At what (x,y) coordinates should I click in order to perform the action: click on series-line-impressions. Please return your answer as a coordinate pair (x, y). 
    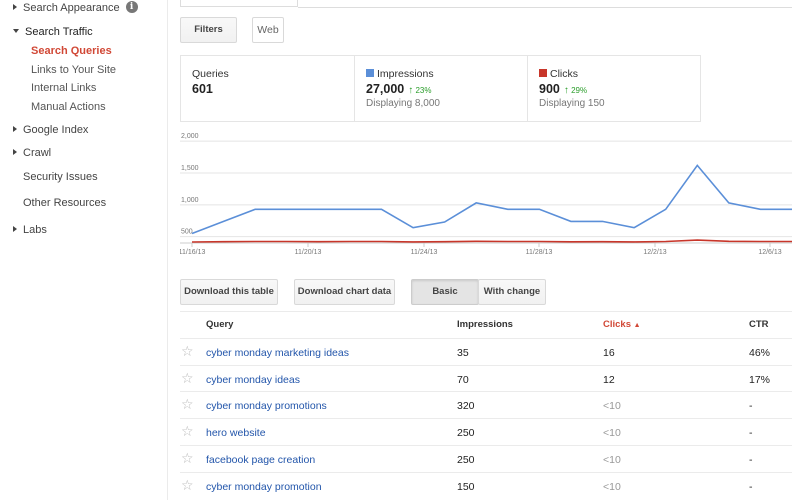
    Looking at the image, I should click on (491, 199).